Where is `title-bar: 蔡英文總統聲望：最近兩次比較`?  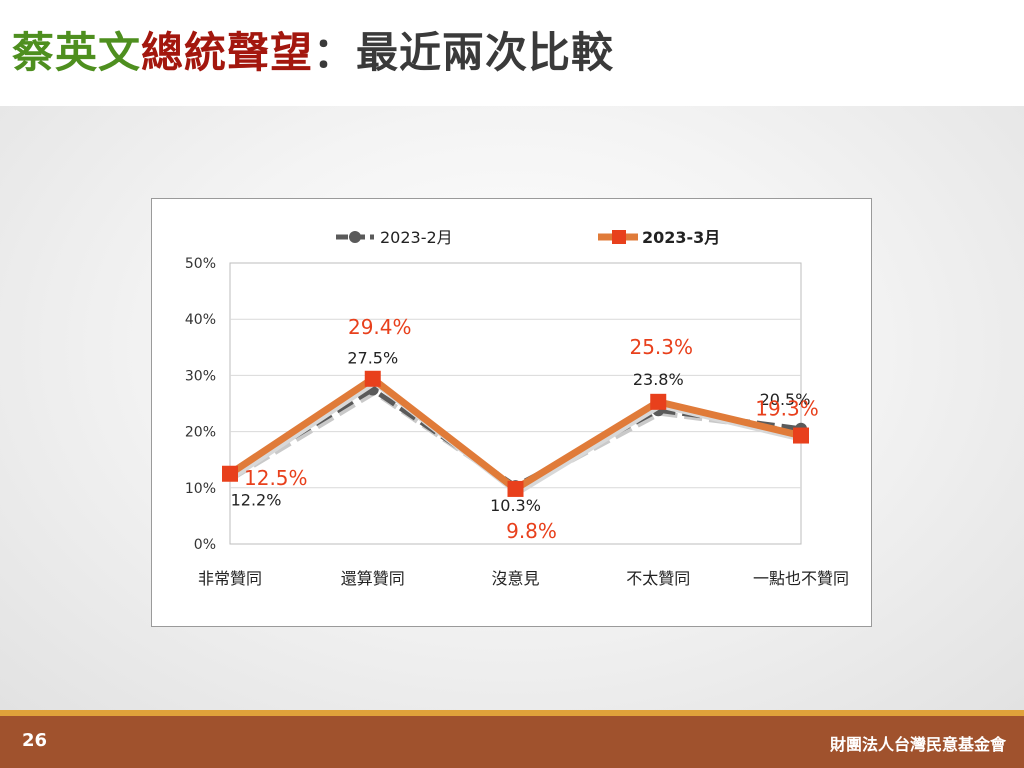 title-bar: 蔡英文總統聲望：最近兩次比較 is located at coordinates (512, 53).